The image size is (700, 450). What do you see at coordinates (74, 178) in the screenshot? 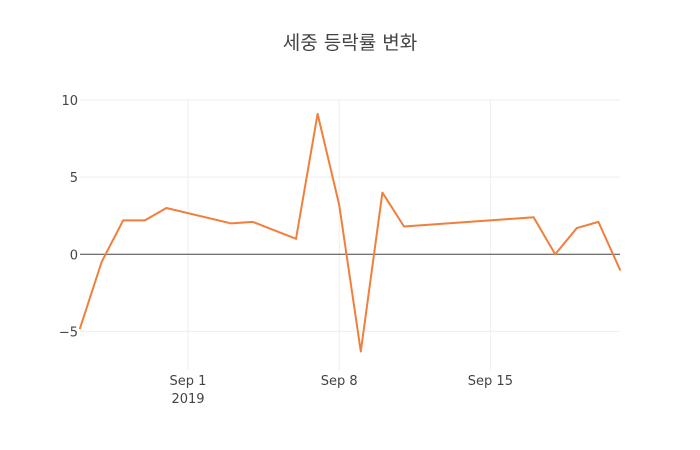
I see `y-tick-label: 5` at bounding box center [74, 178].